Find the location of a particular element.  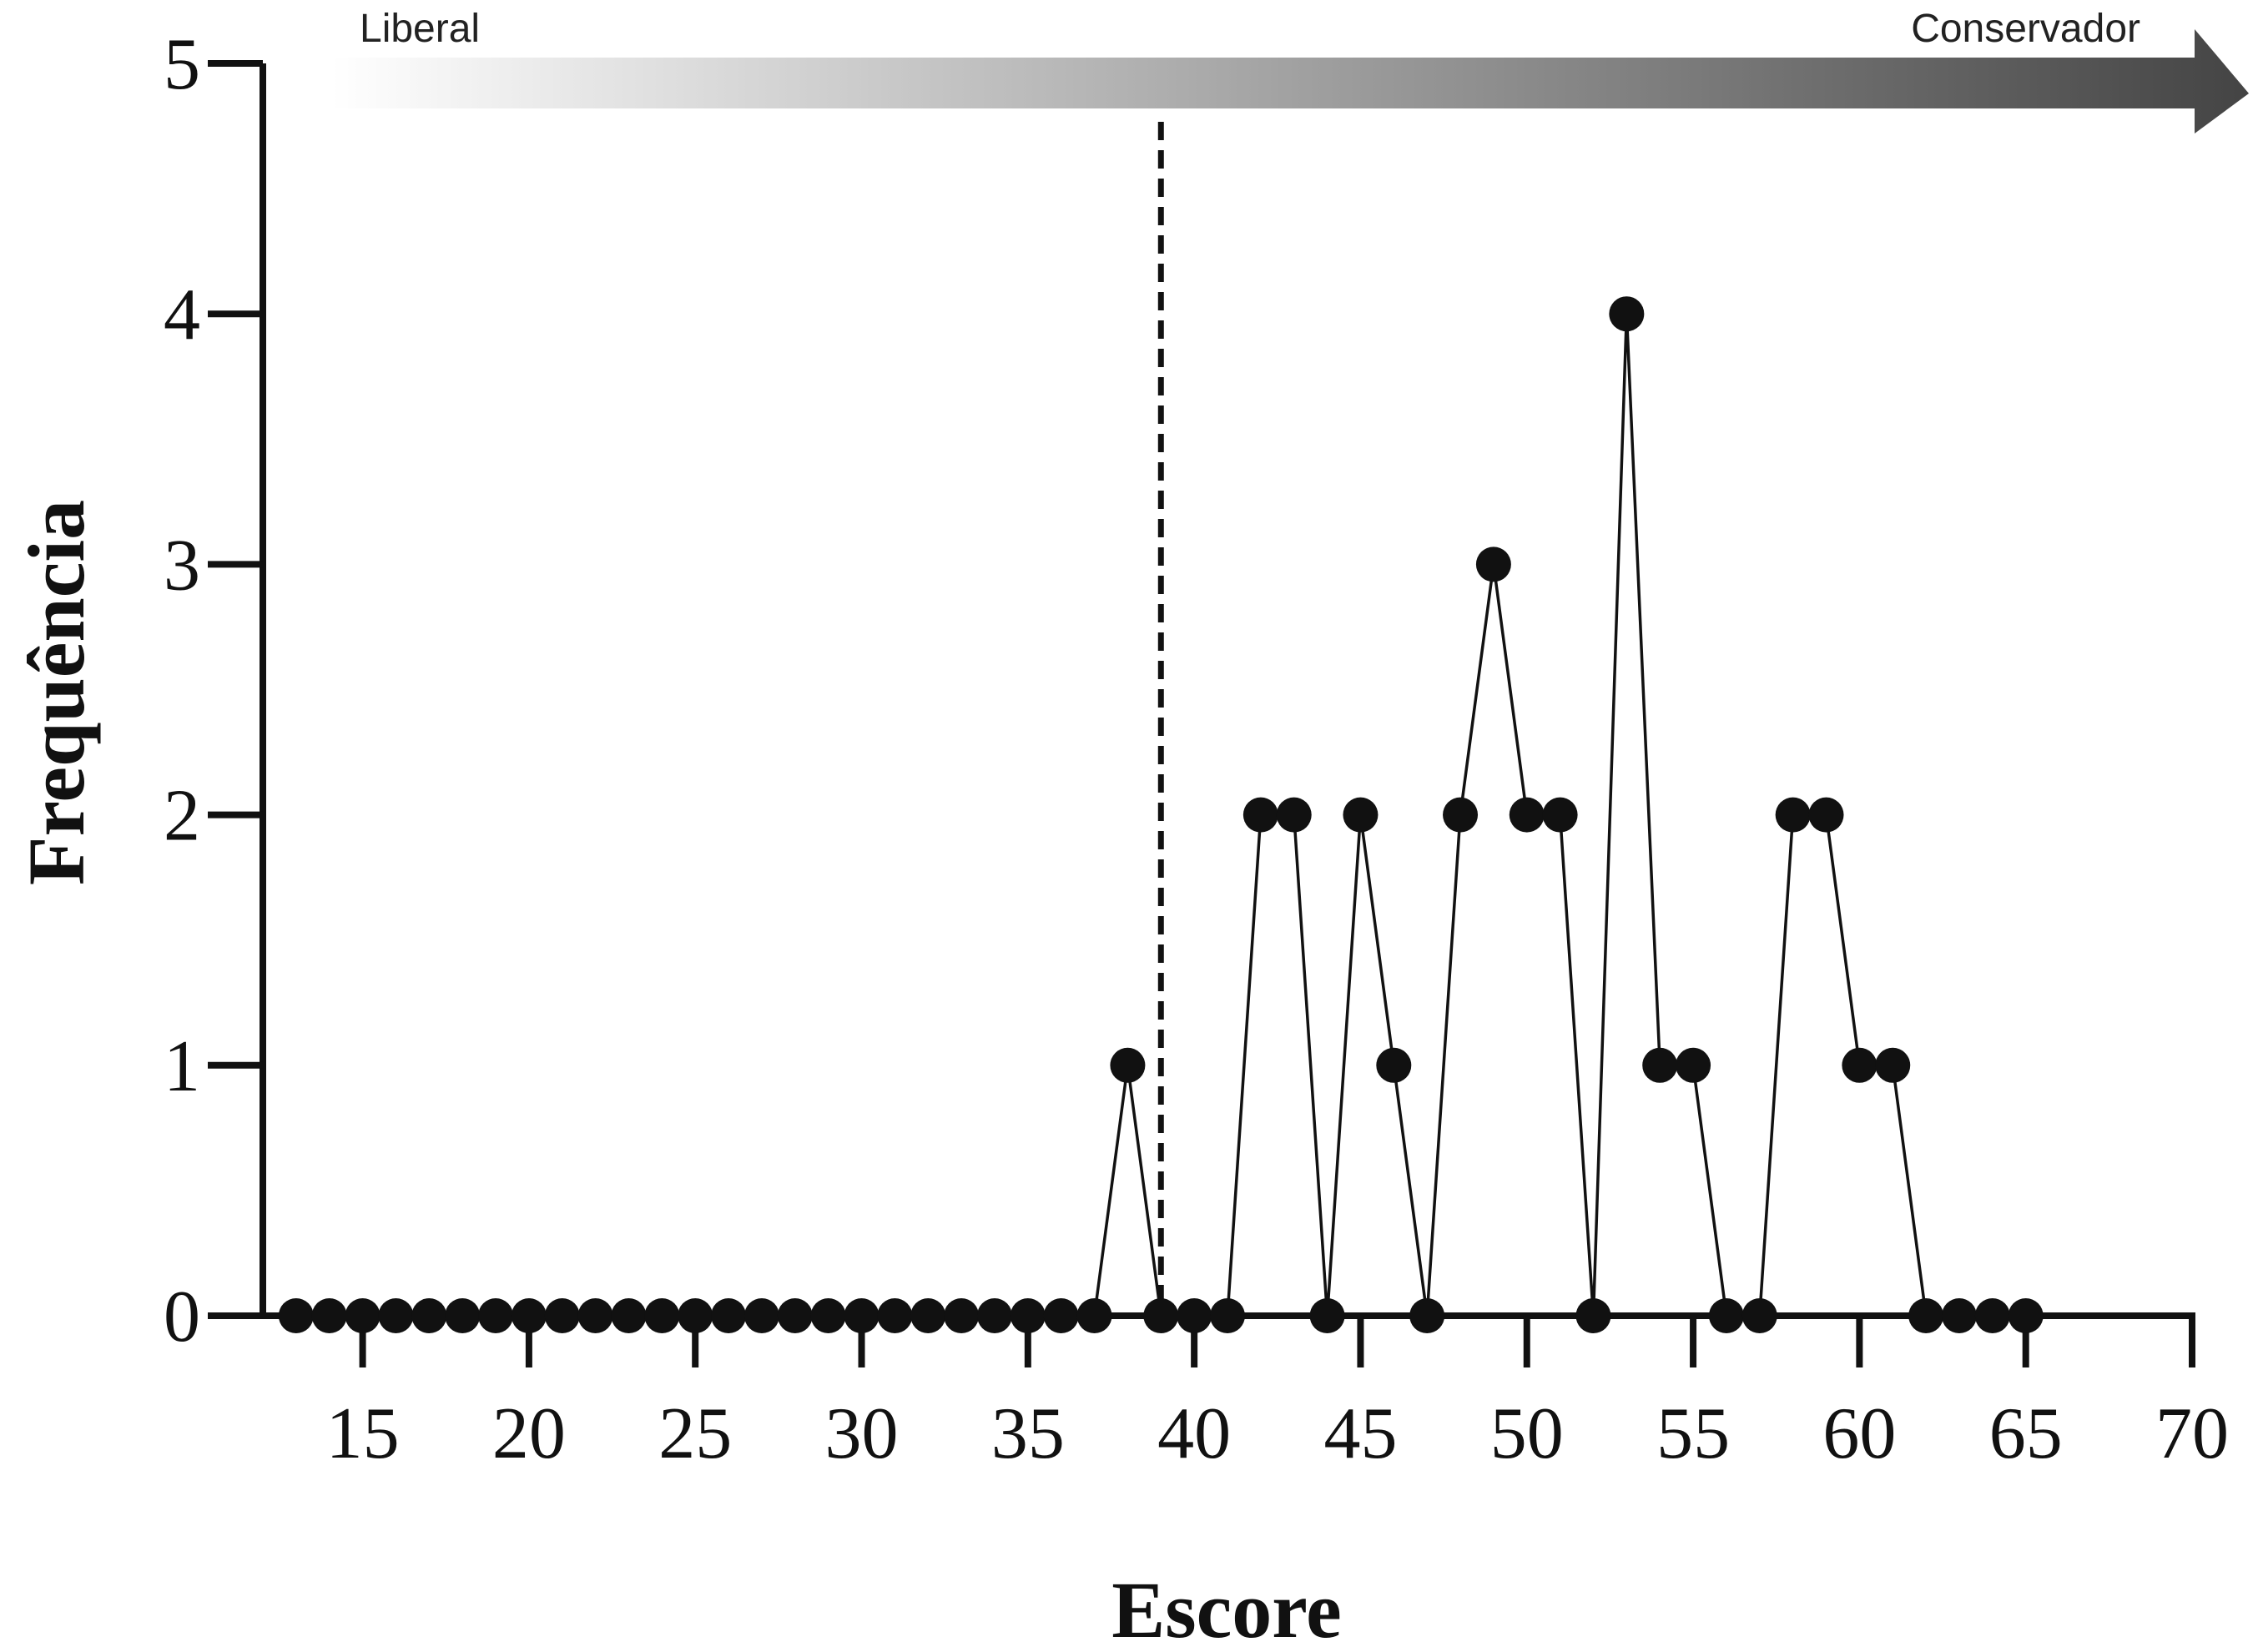

arrow-label-left: Liberal is located at coordinates (420, 29).